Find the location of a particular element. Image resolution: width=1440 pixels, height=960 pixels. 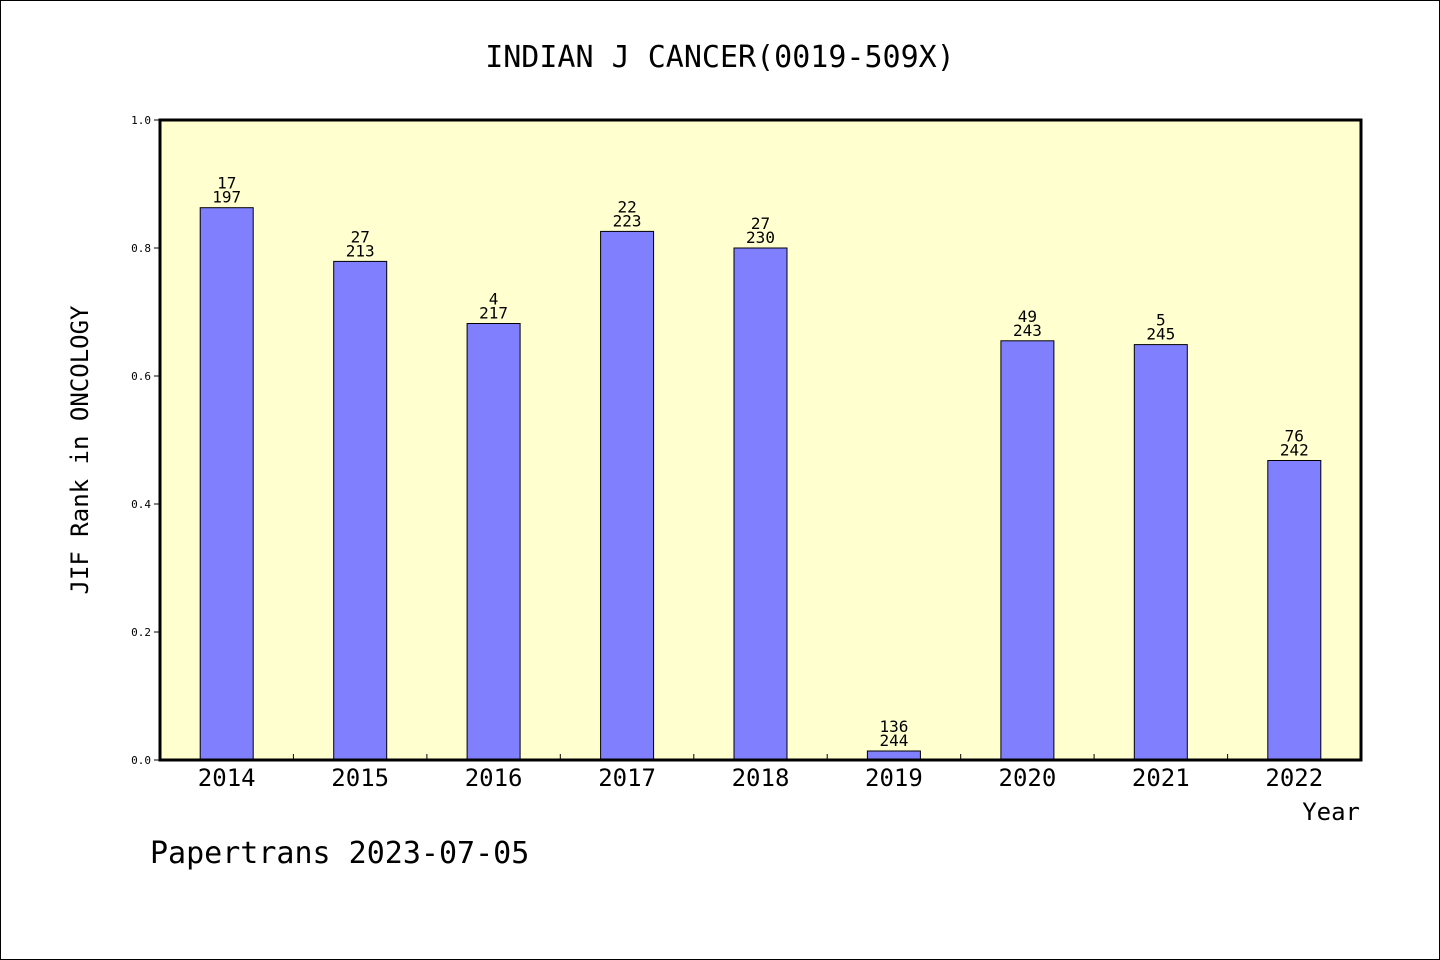

x-tick-label-2015: 2015 is located at coordinates (360, 778).